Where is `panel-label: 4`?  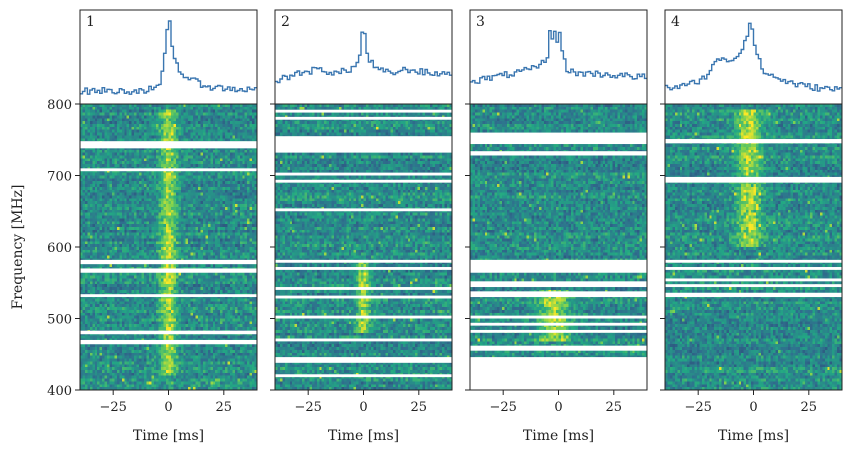
panel-label: 4 is located at coordinates (675, 22).